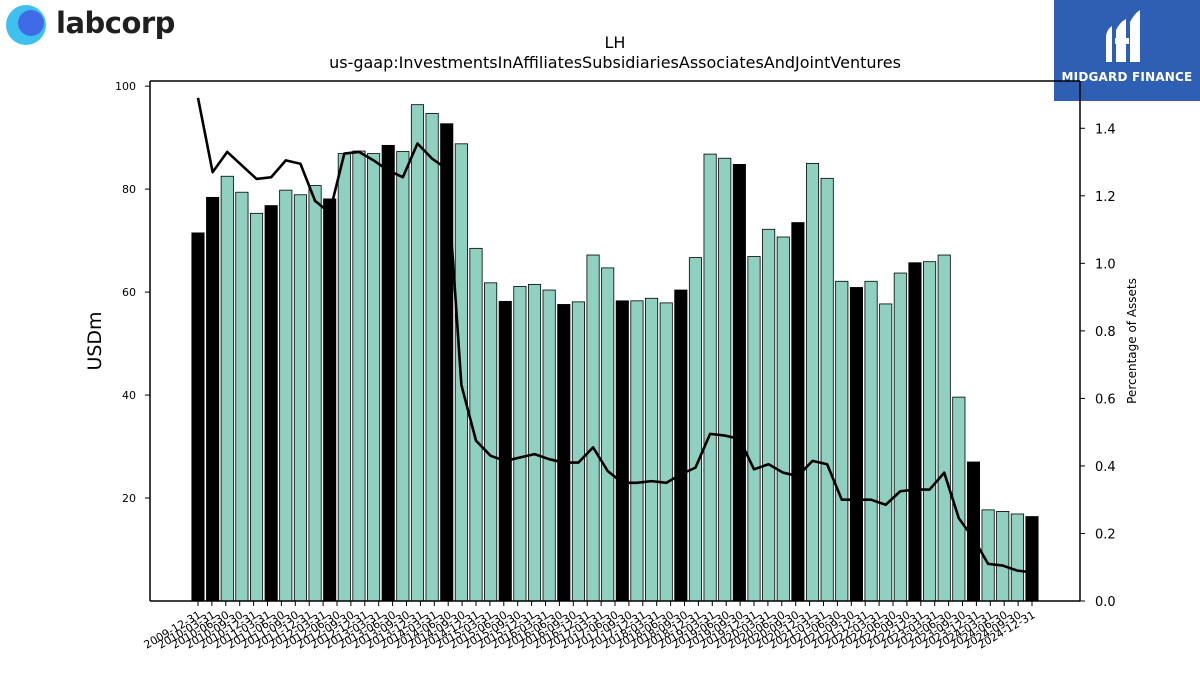  I want to click on y2-tick-label: 0.6, so click(1105, 399).